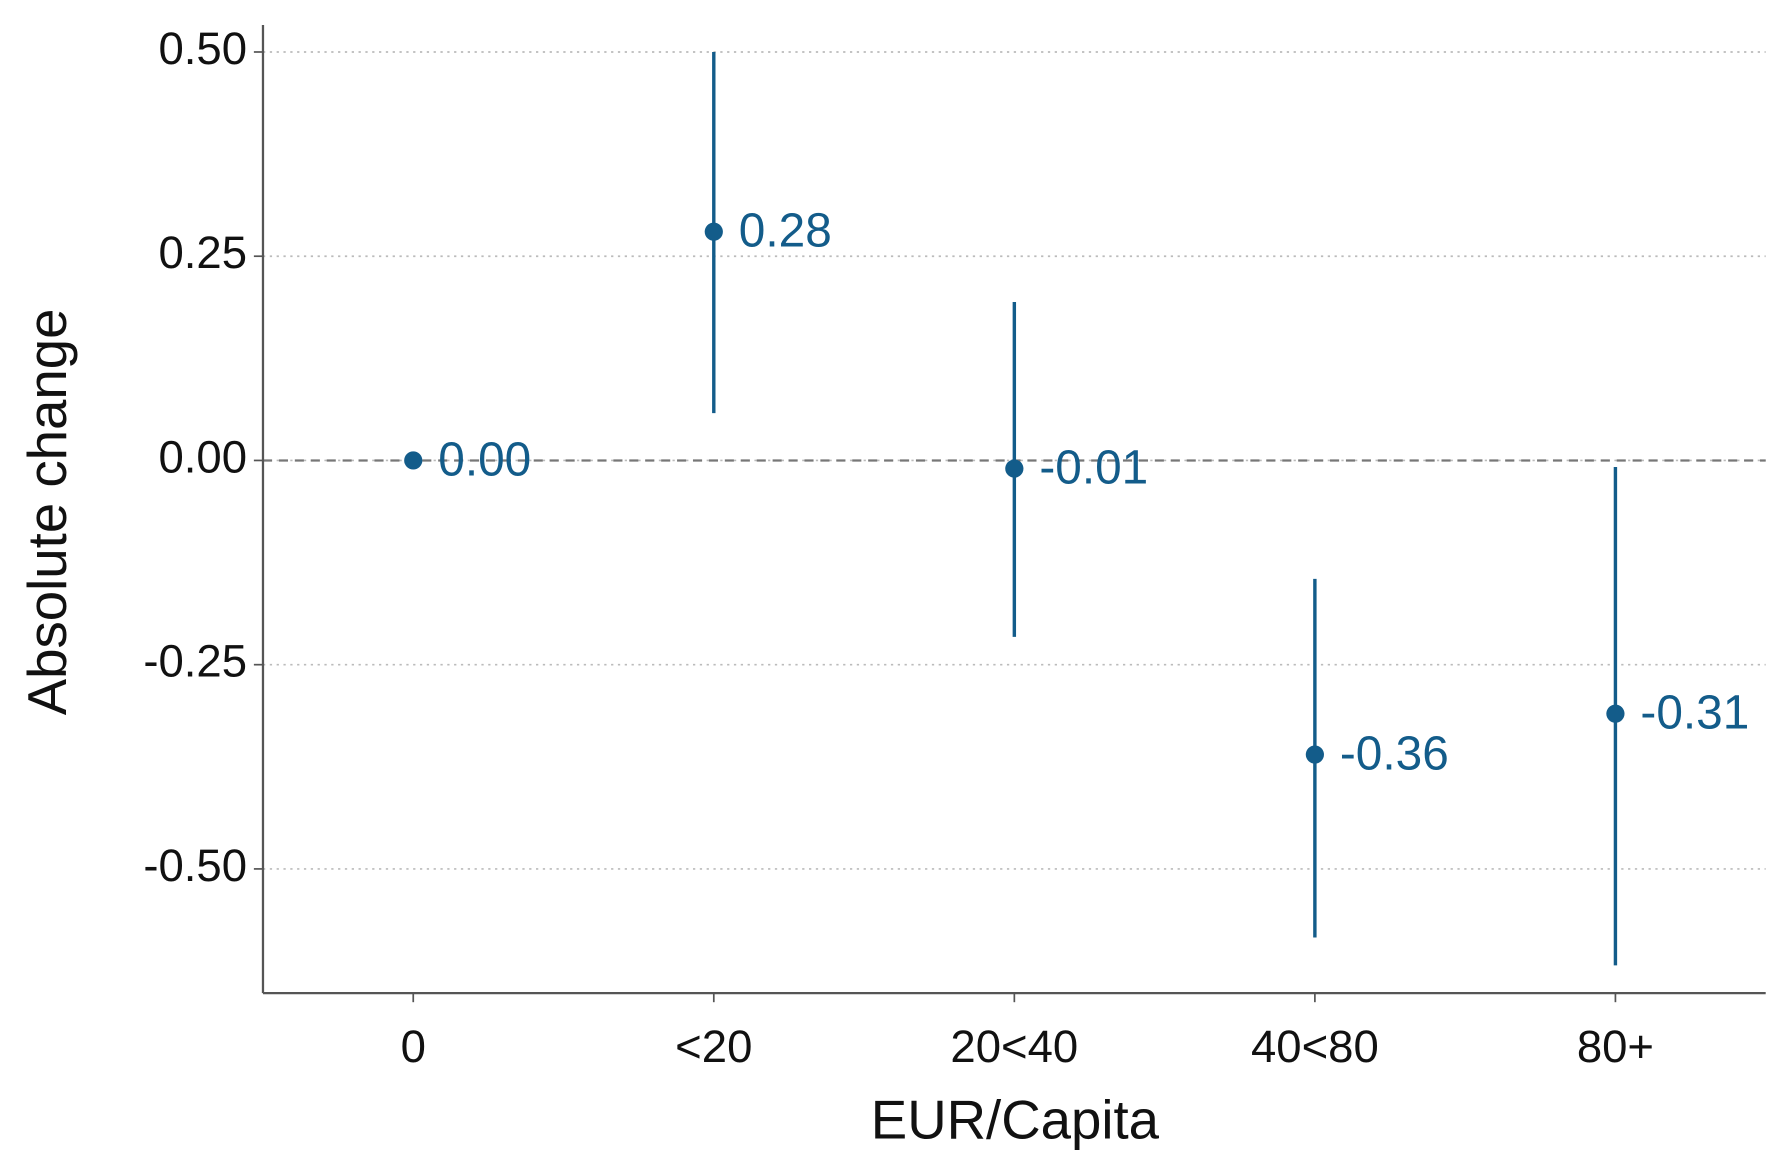 The image size is (1775, 1166). Describe the element at coordinates (1014, 1046) in the screenshot. I see `x-tick-label: 20<40` at that location.